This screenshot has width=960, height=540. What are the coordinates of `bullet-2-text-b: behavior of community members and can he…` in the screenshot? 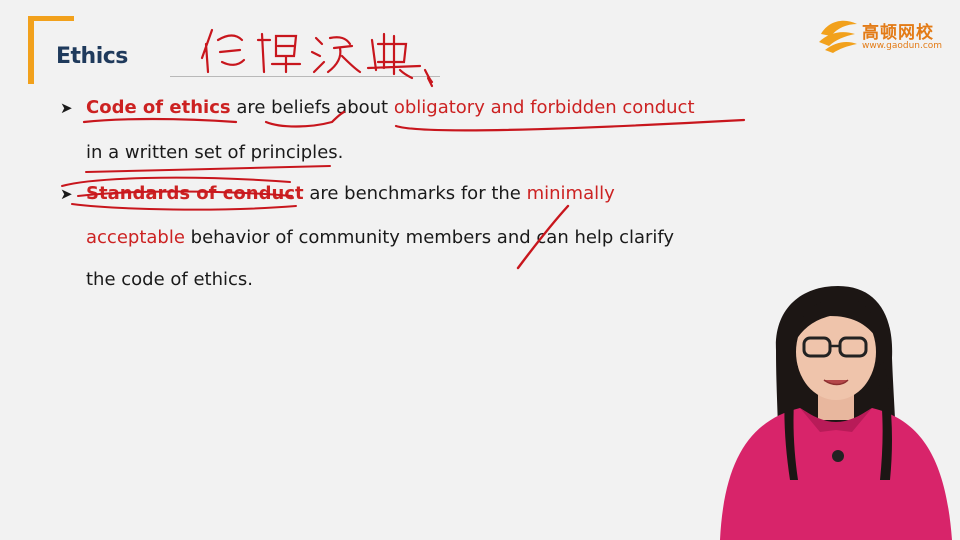 It's located at (429, 237).